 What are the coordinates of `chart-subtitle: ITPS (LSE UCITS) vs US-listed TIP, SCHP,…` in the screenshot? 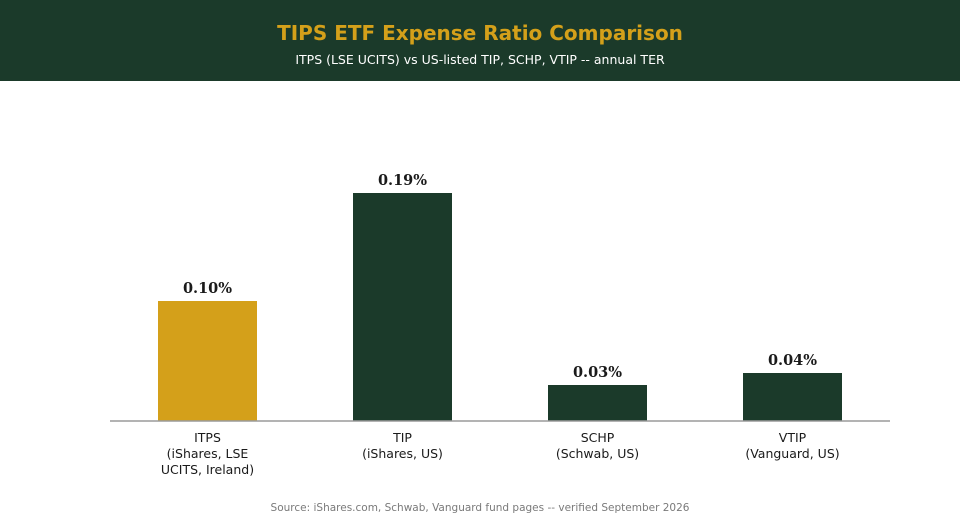 It's located at (480, 59).